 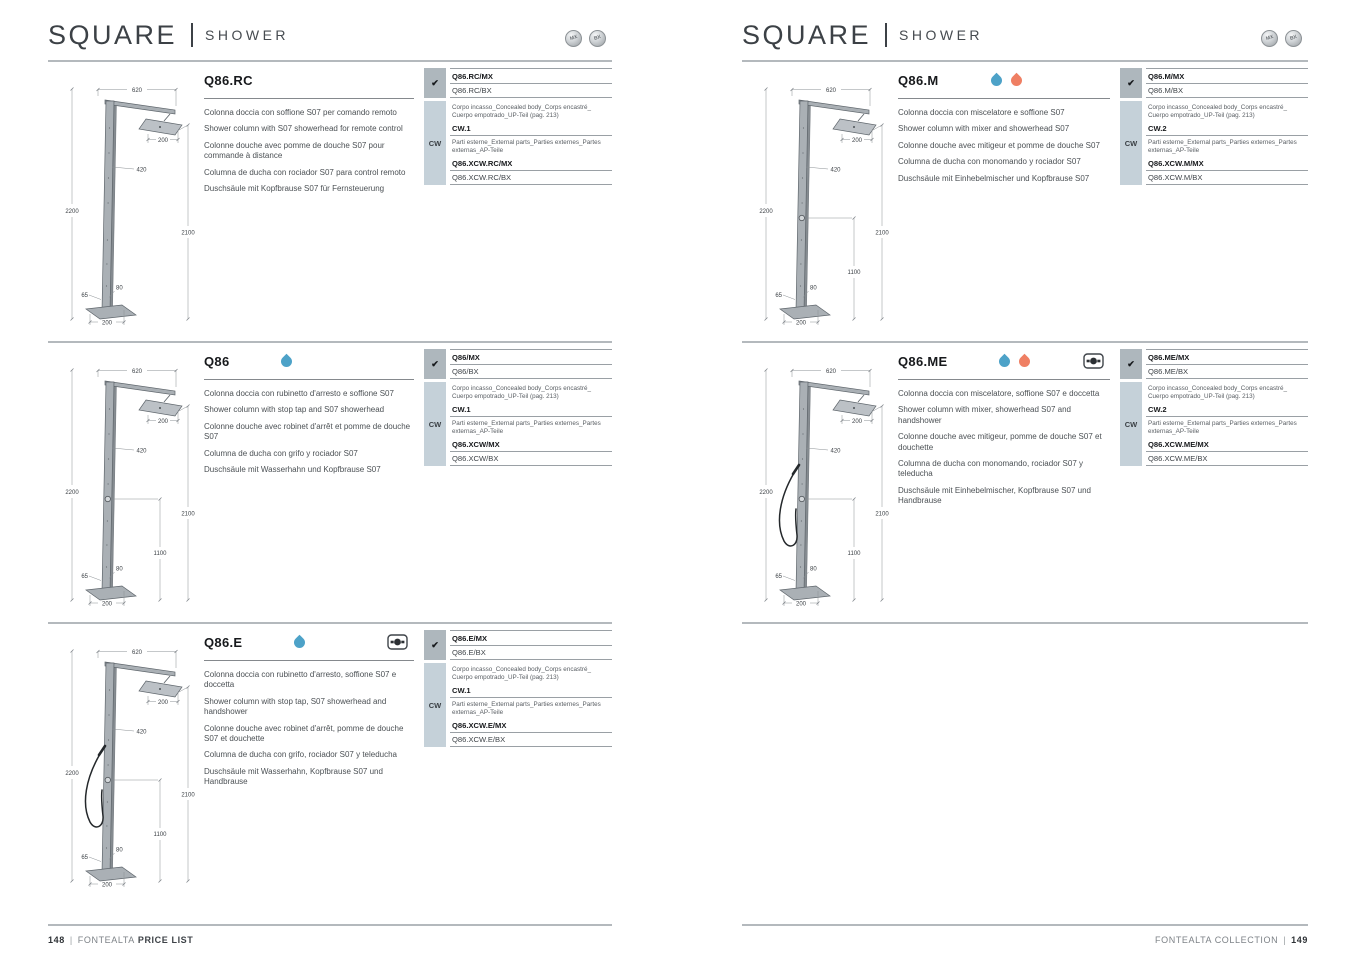 I want to click on product-row: 620 200 420 2200 2100 65 80 200 Q86.RC, so click(x=330, y=202).